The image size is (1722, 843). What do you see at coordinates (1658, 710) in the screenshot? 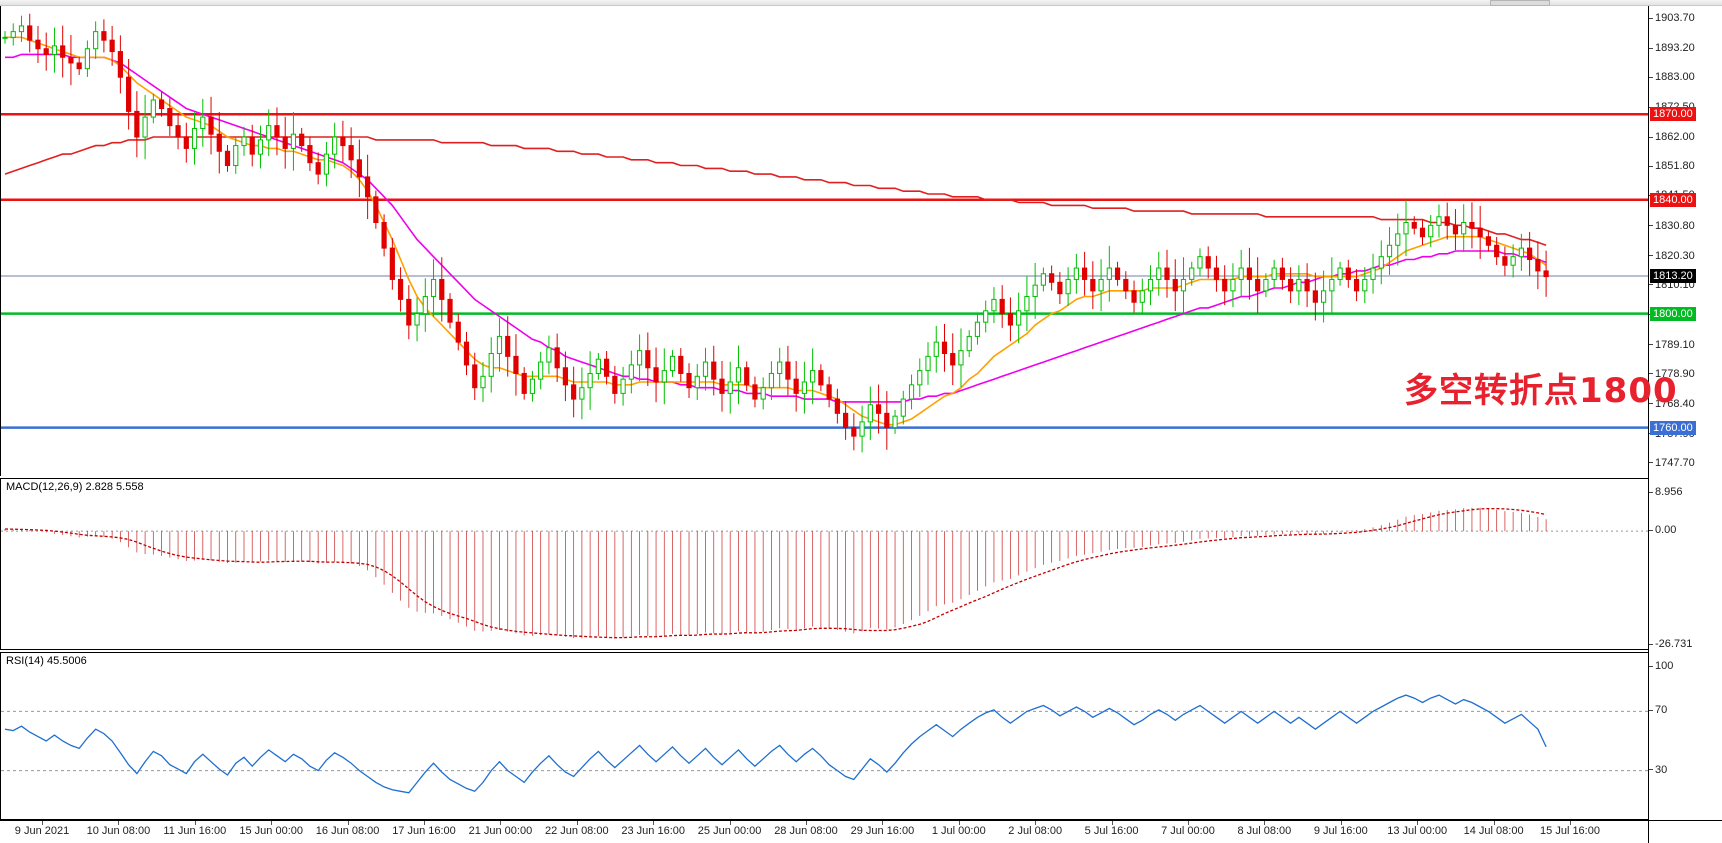
I see `rsi-tick: 70` at bounding box center [1658, 710].